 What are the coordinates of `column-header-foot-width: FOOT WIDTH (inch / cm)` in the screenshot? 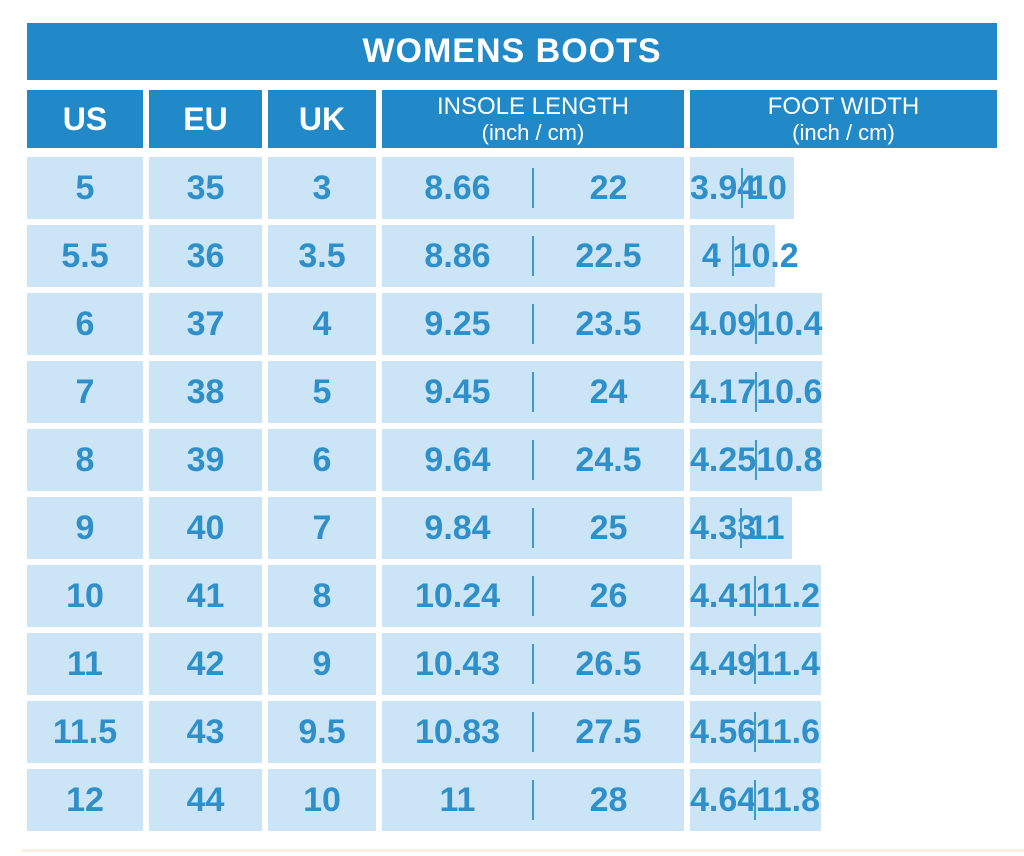 It's located at (843, 119).